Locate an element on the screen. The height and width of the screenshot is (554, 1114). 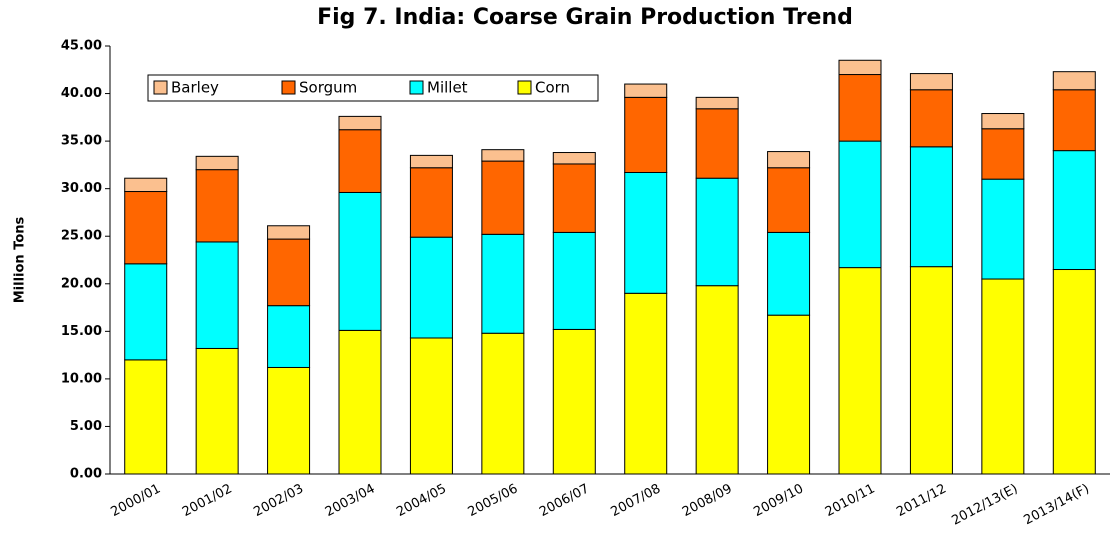
y-tick-label: 35.00 is located at coordinates (81, 141).